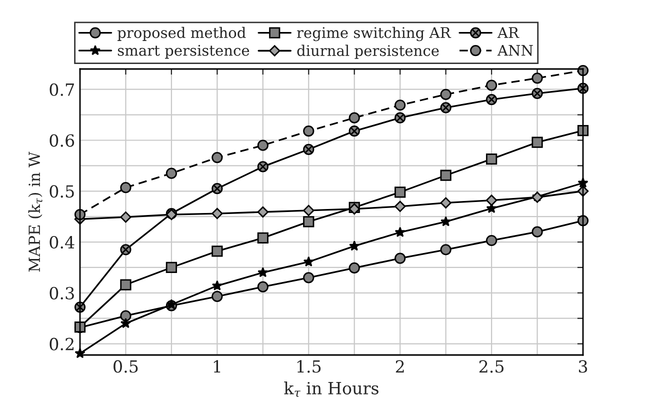 The image size is (663, 402). I want to click on x-tick-label: 3, so click(583, 366).